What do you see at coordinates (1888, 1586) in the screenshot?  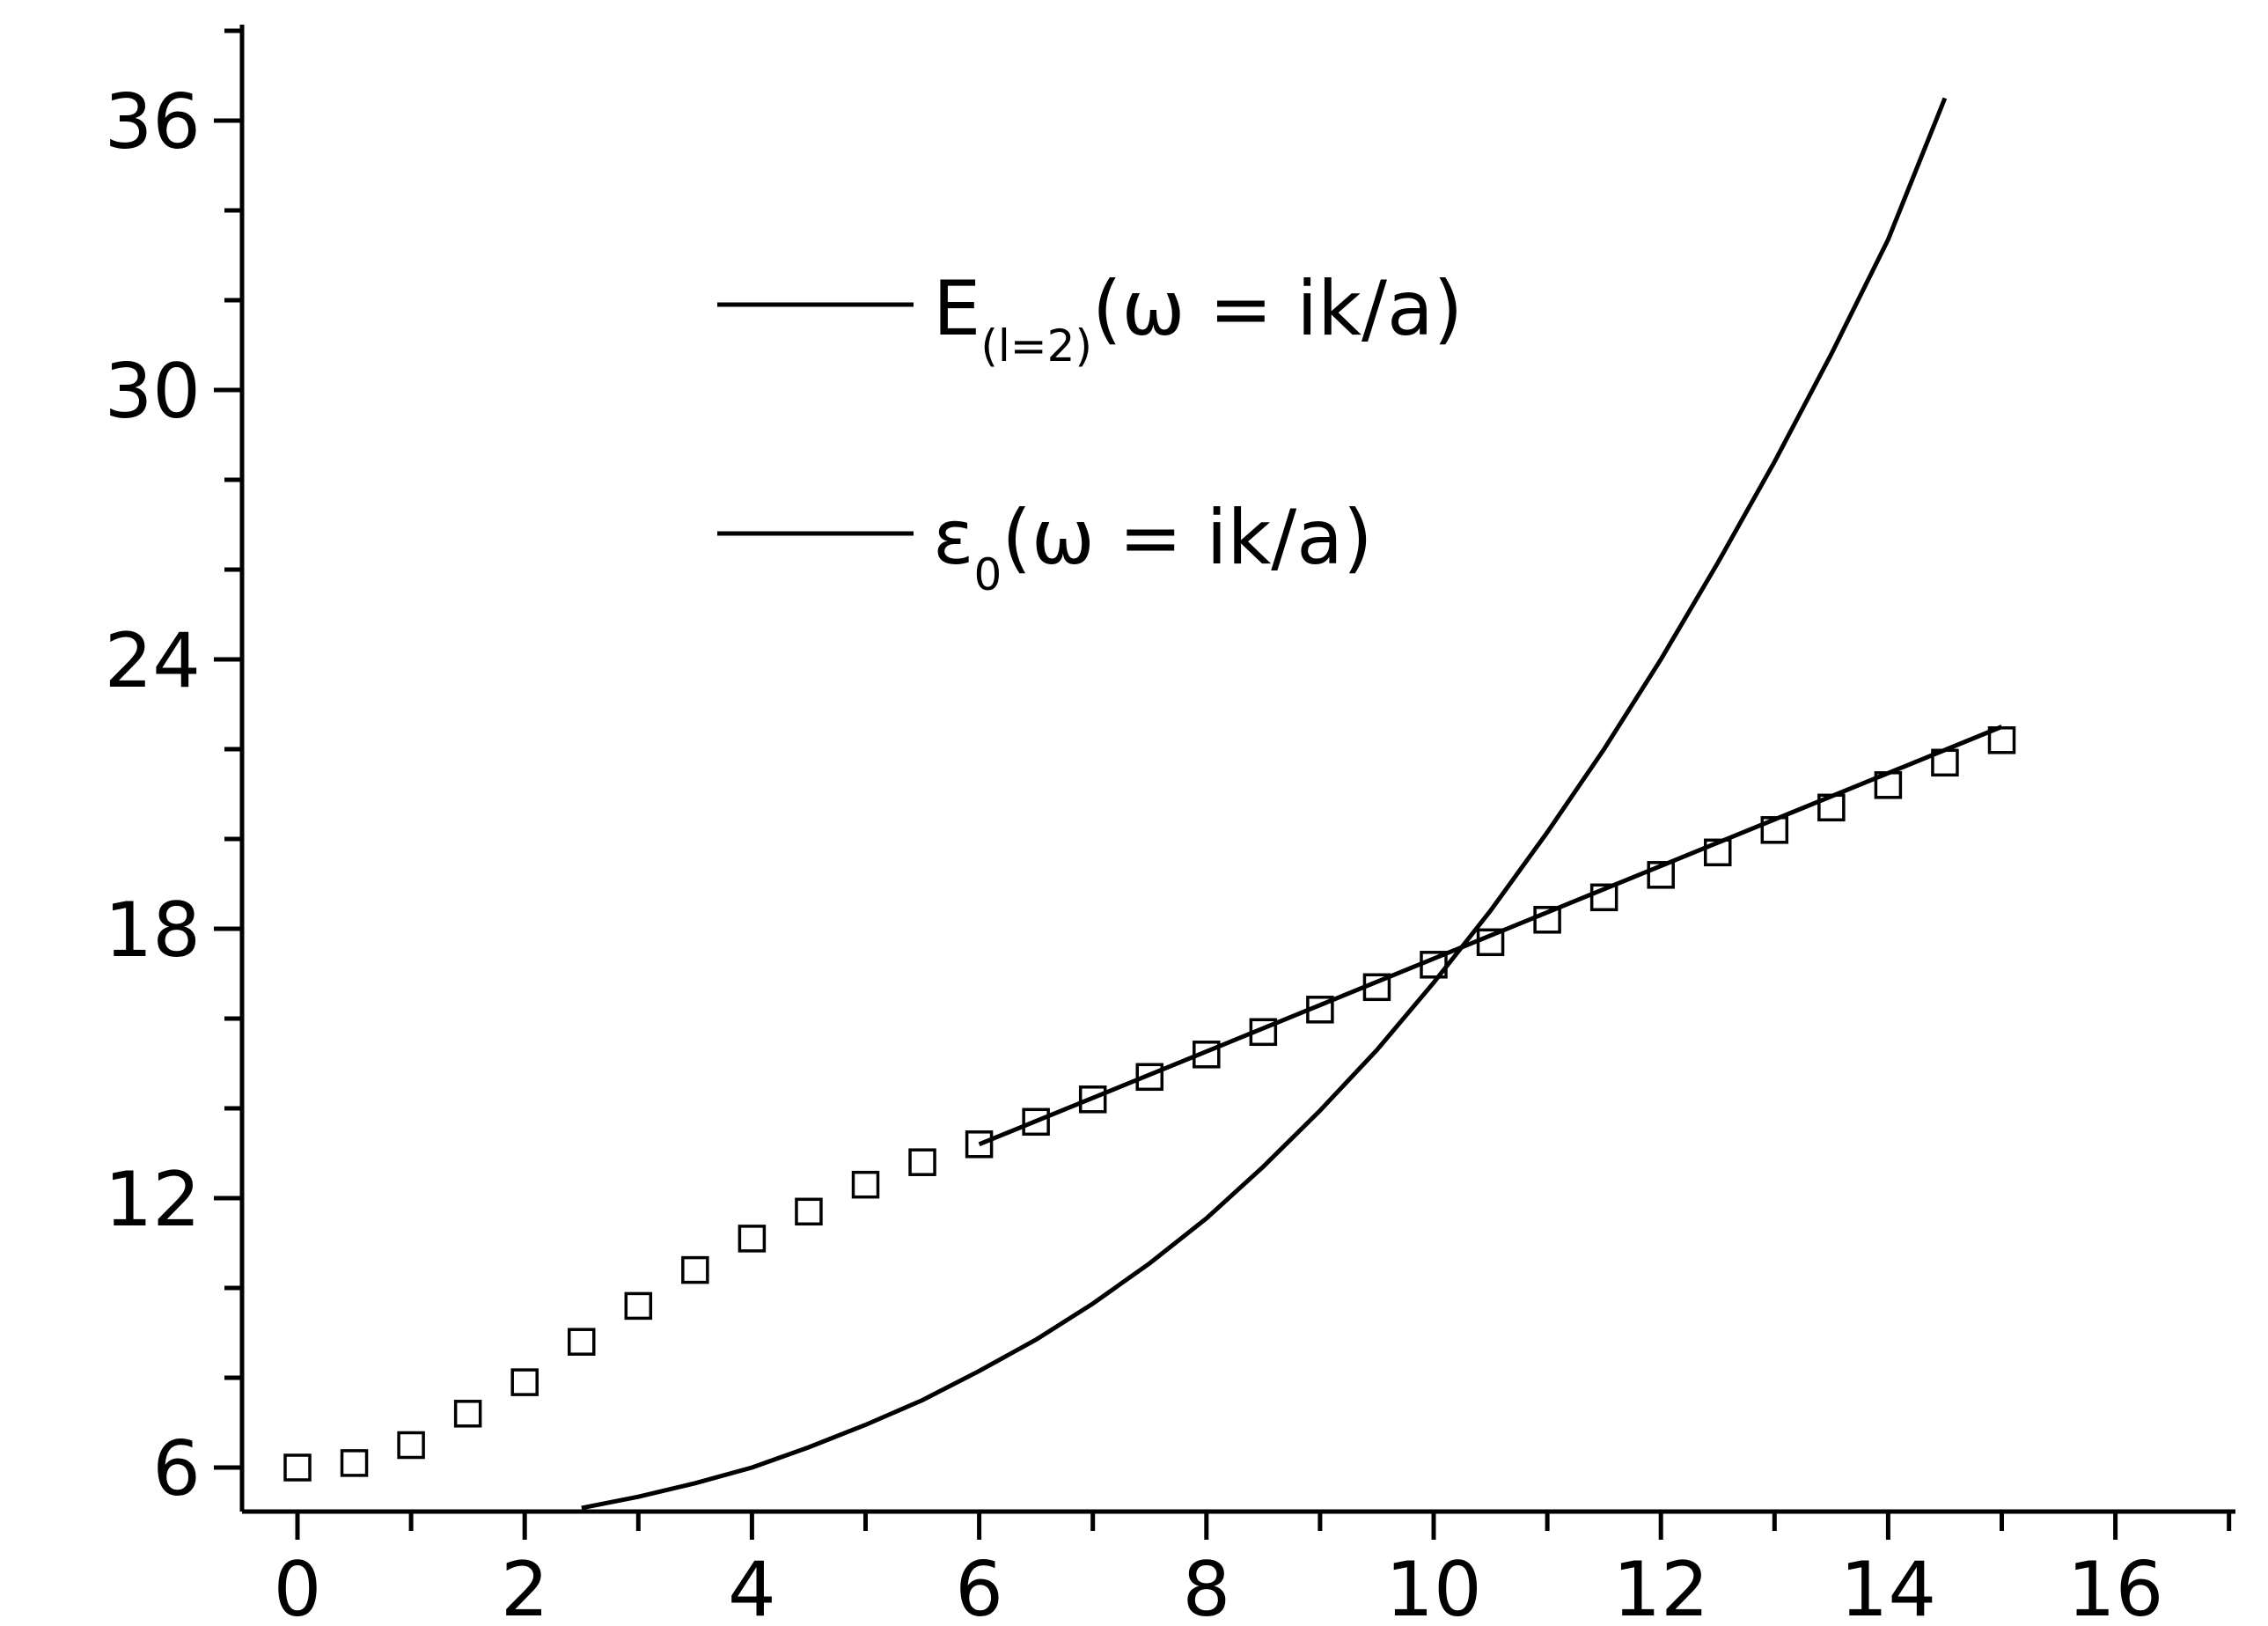 I see `x-tick-label: 14` at bounding box center [1888, 1586].